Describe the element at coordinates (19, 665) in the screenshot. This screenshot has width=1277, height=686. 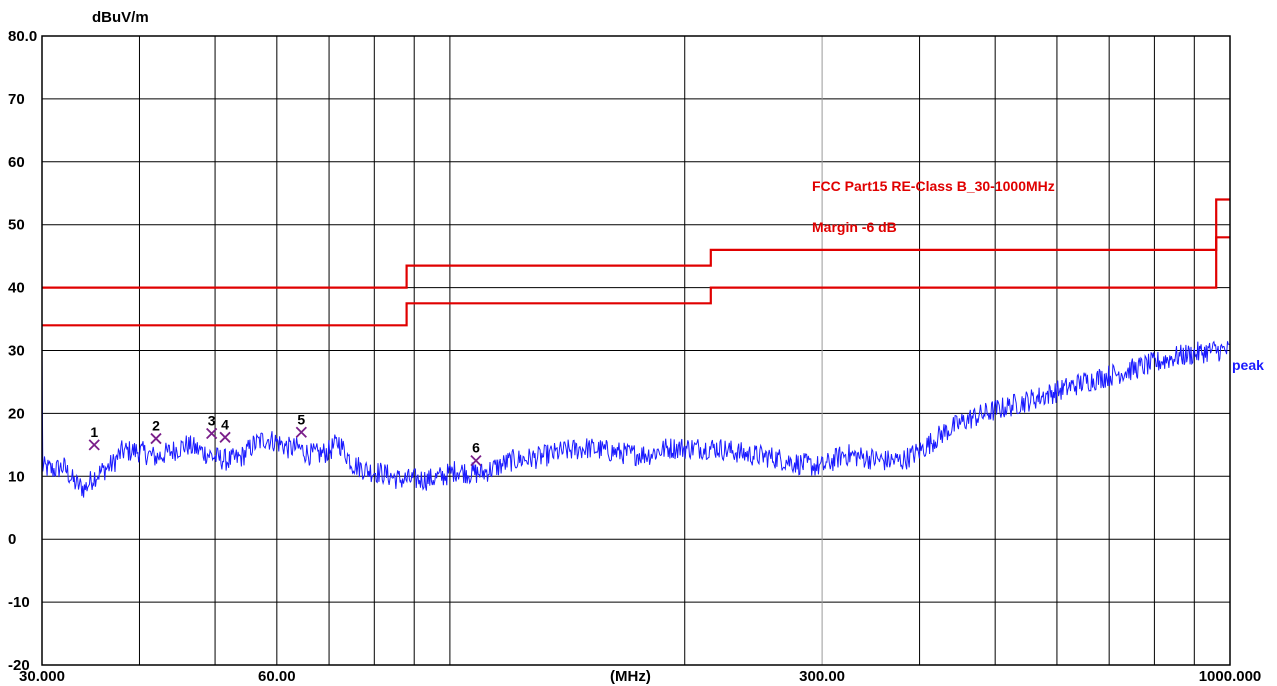
I see `y-tick-label: -20` at that location.